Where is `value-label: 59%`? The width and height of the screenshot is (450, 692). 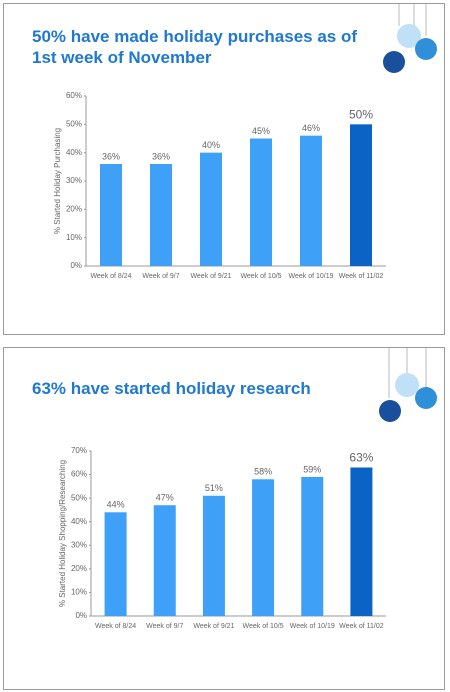 value-label: 59% is located at coordinates (312, 469).